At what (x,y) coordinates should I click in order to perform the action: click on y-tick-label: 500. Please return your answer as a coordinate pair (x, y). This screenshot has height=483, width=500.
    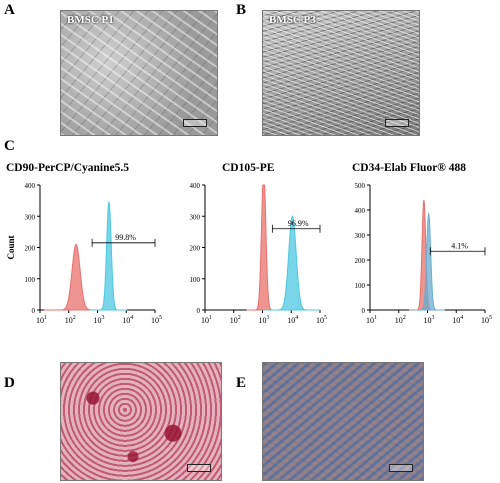
    Looking at the image, I should click on (360, 186).